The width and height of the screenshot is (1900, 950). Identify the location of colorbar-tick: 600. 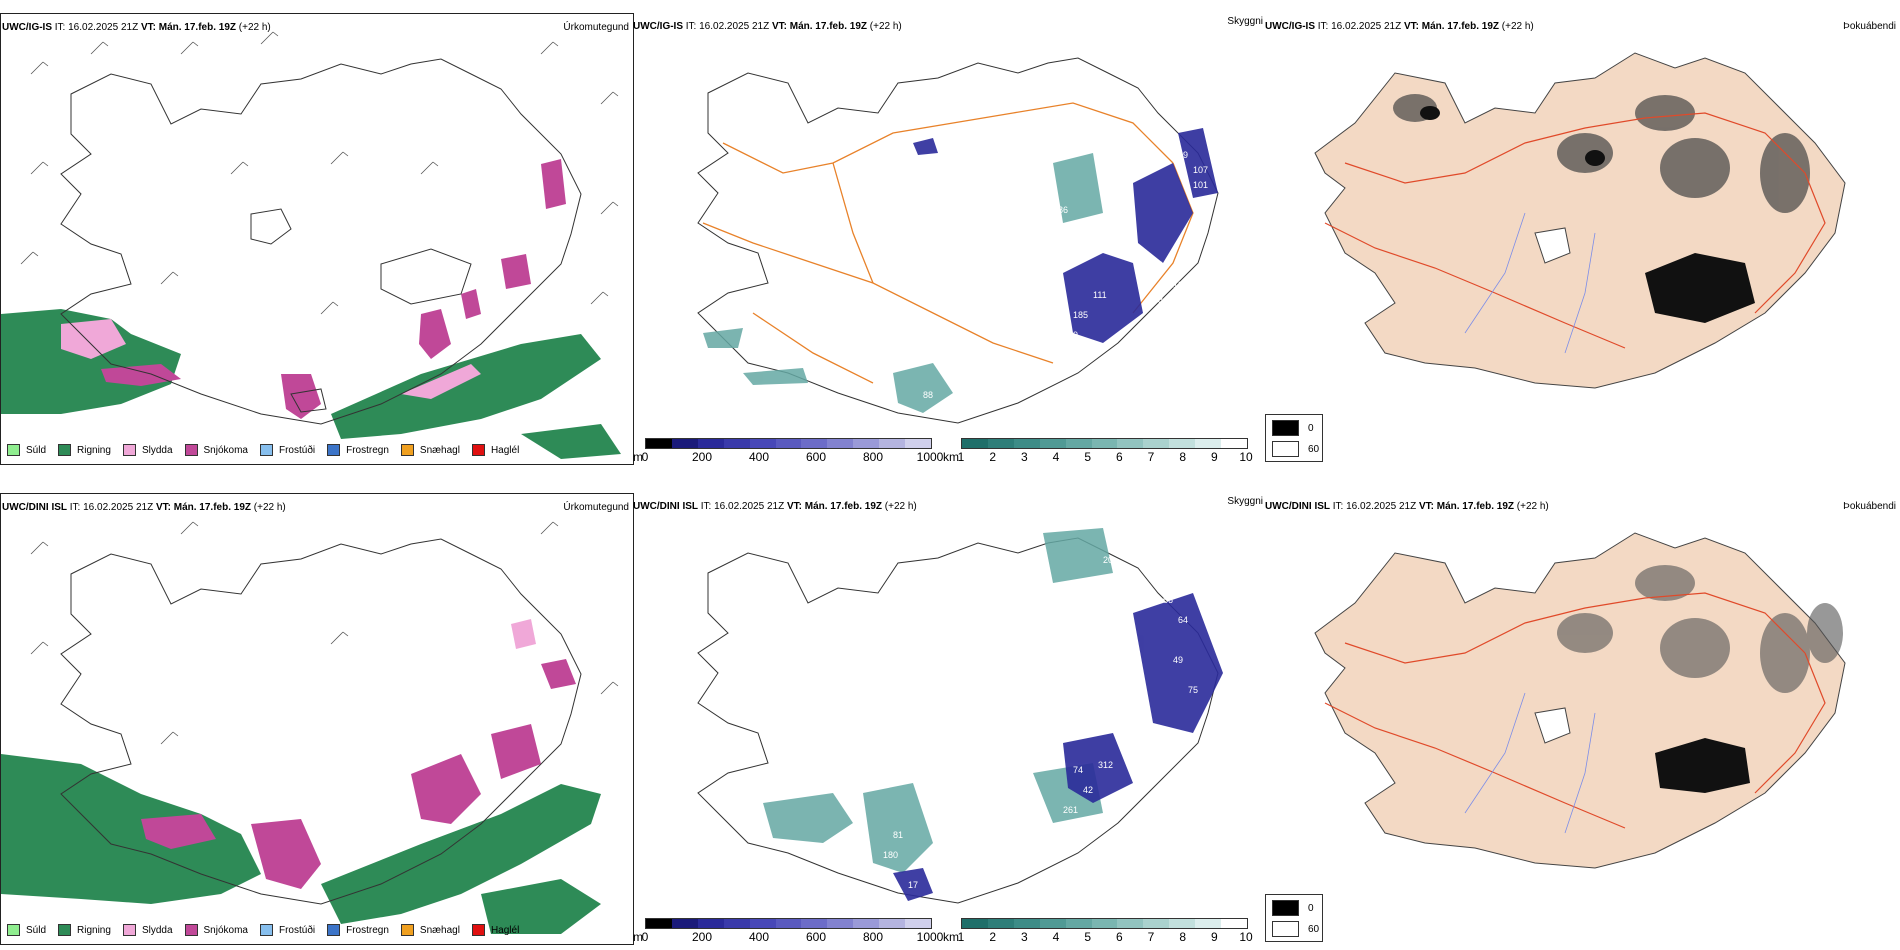
(816, 937).